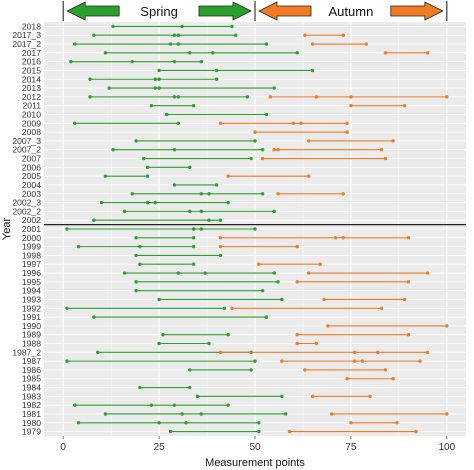  What do you see at coordinates (255, 11) in the screenshot?
I see `season-banners: Spring Autumn` at bounding box center [255, 11].